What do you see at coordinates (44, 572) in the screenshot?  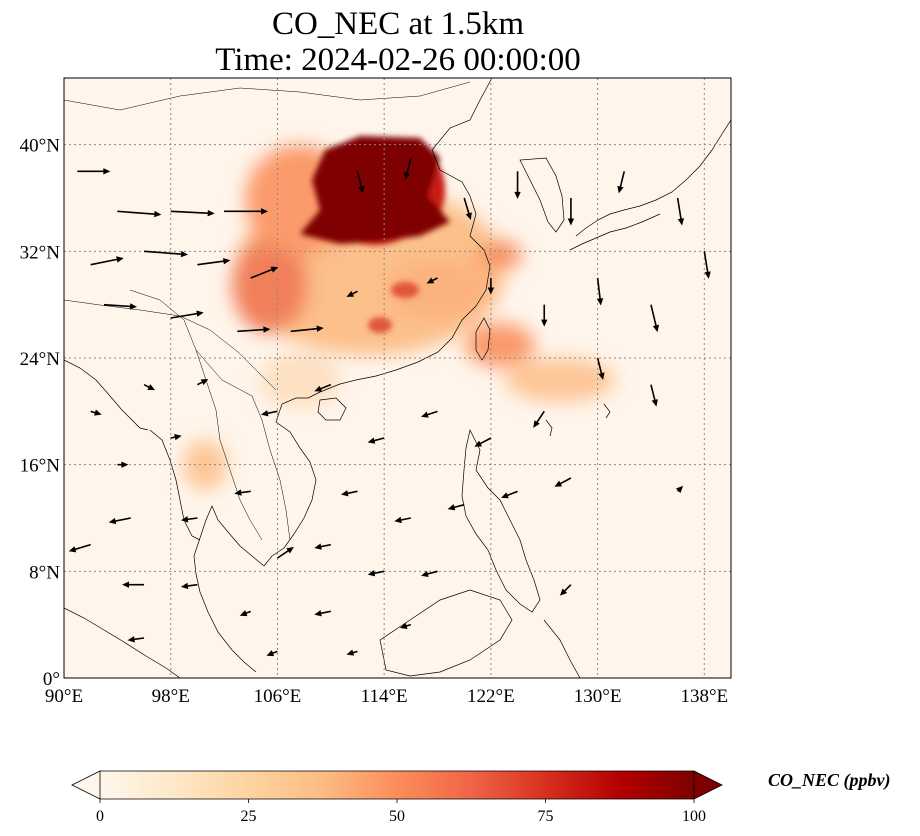 I see `lat-tick-label: 8°N` at bounding box center [44, 572].